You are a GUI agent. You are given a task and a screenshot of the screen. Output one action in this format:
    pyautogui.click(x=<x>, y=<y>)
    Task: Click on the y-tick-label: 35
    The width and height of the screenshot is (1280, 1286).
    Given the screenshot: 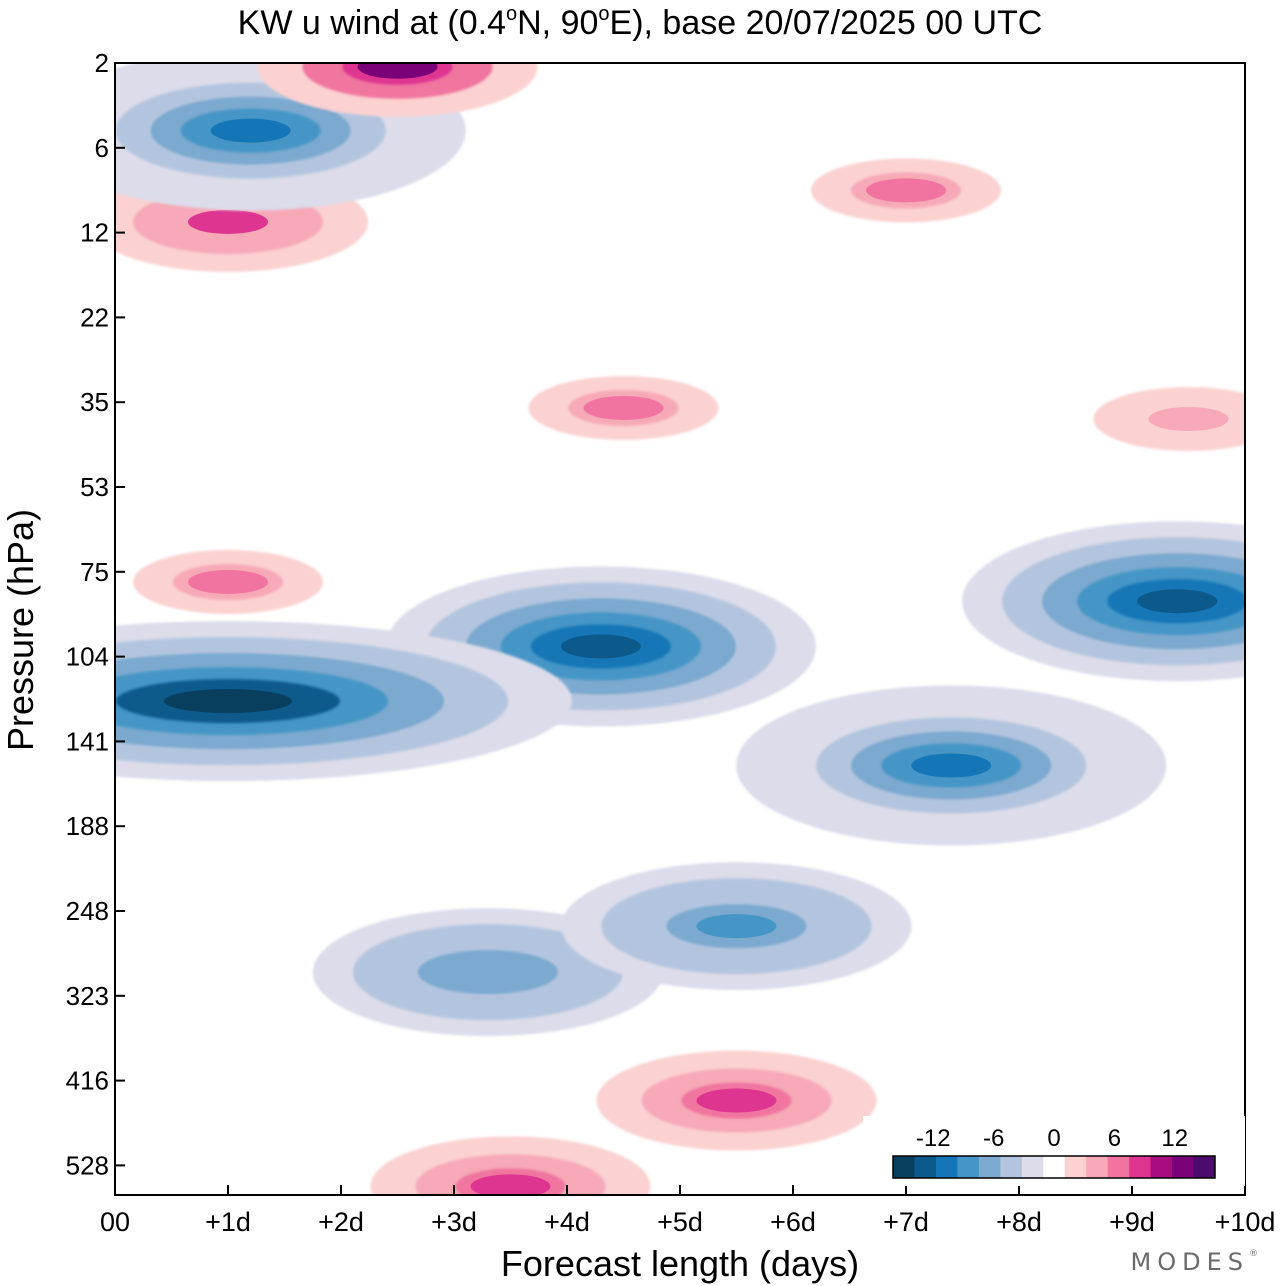 What is the action you would take?
    pyautogui.click(x=94, y=402)
    